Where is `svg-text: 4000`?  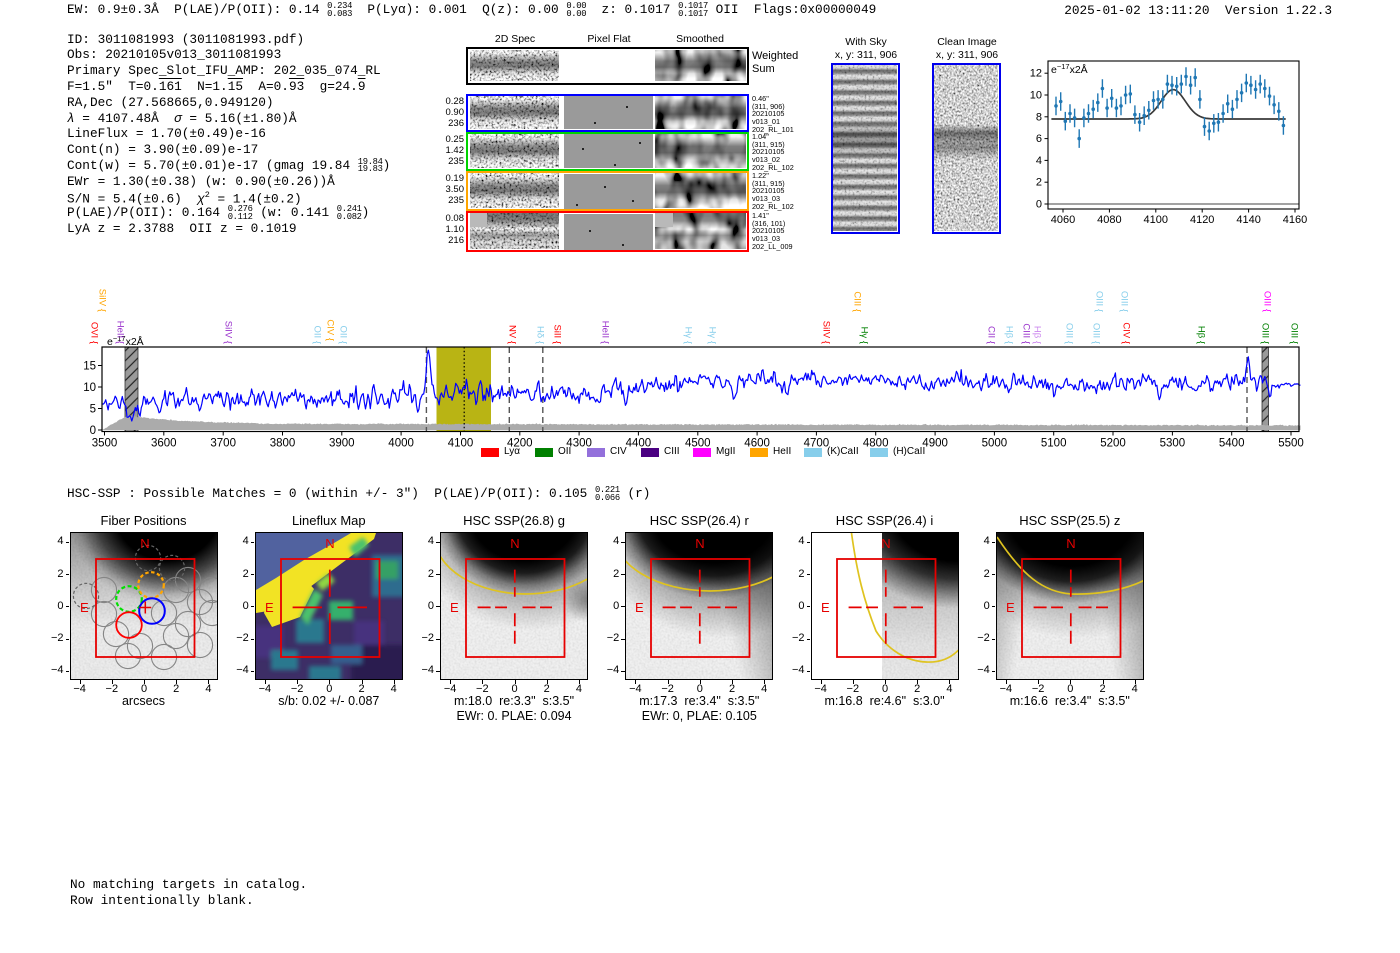 svg-text: 4000 is located at coordinates (401, 444).